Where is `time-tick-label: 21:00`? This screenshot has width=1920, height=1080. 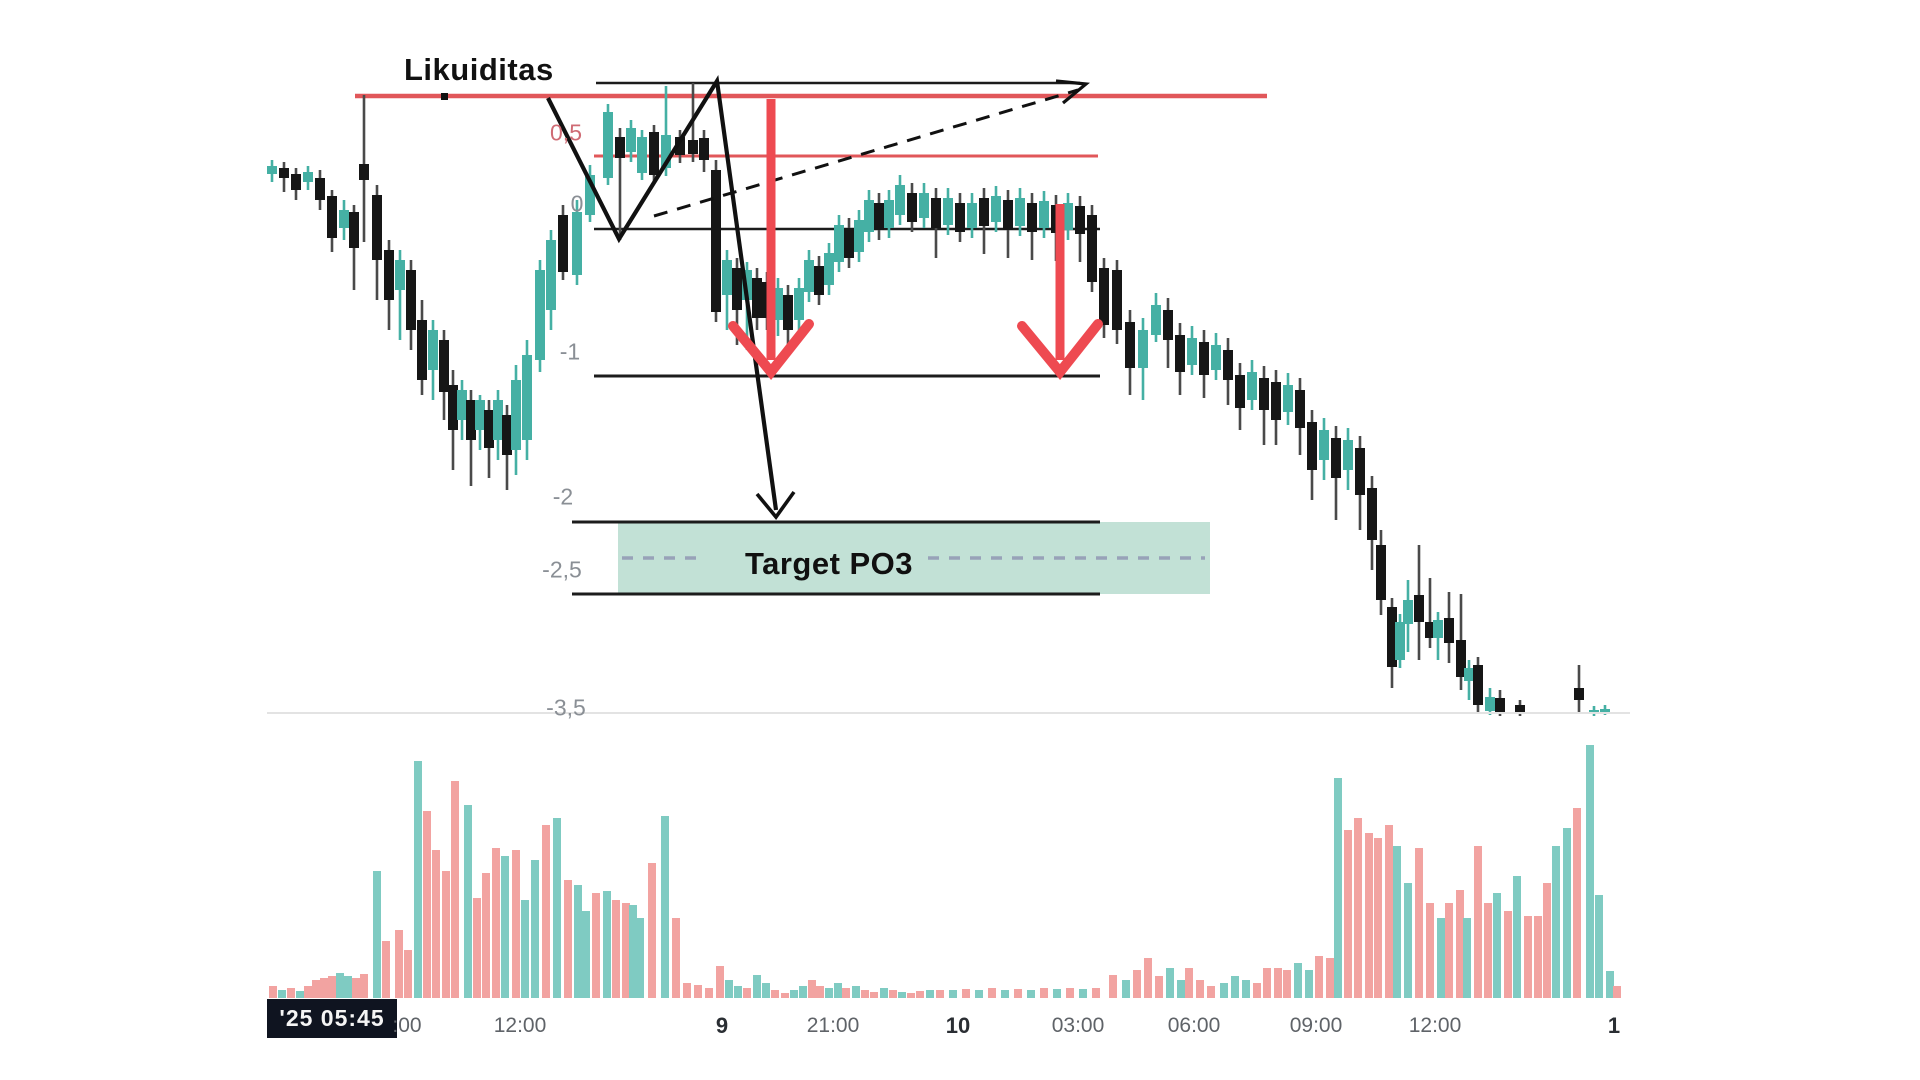
time-tick-label: 21:00 is located at coordinates (833, 1025).